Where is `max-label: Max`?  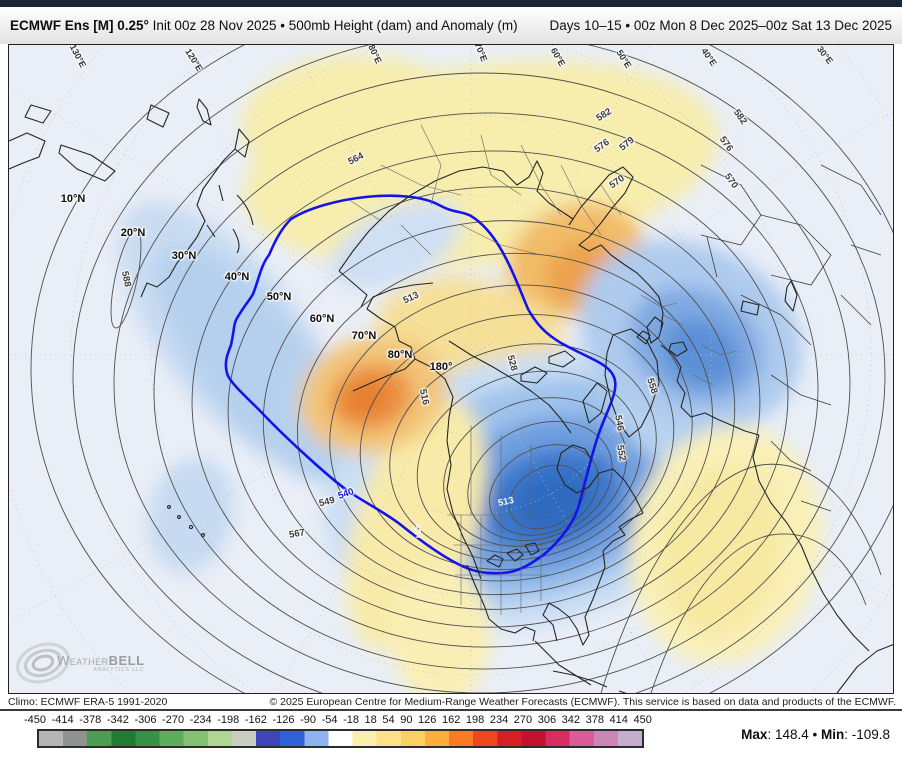
max-label: Max is located at coordinates (754, 734).